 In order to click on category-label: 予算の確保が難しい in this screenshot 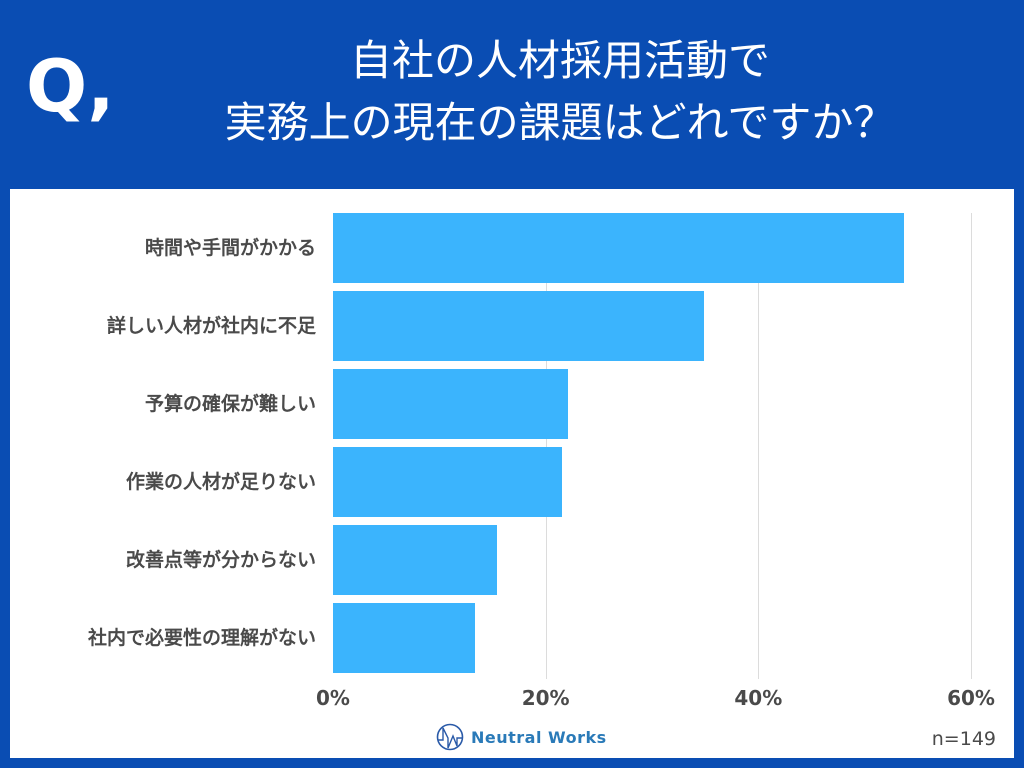, I will do `click(230, 404)`.